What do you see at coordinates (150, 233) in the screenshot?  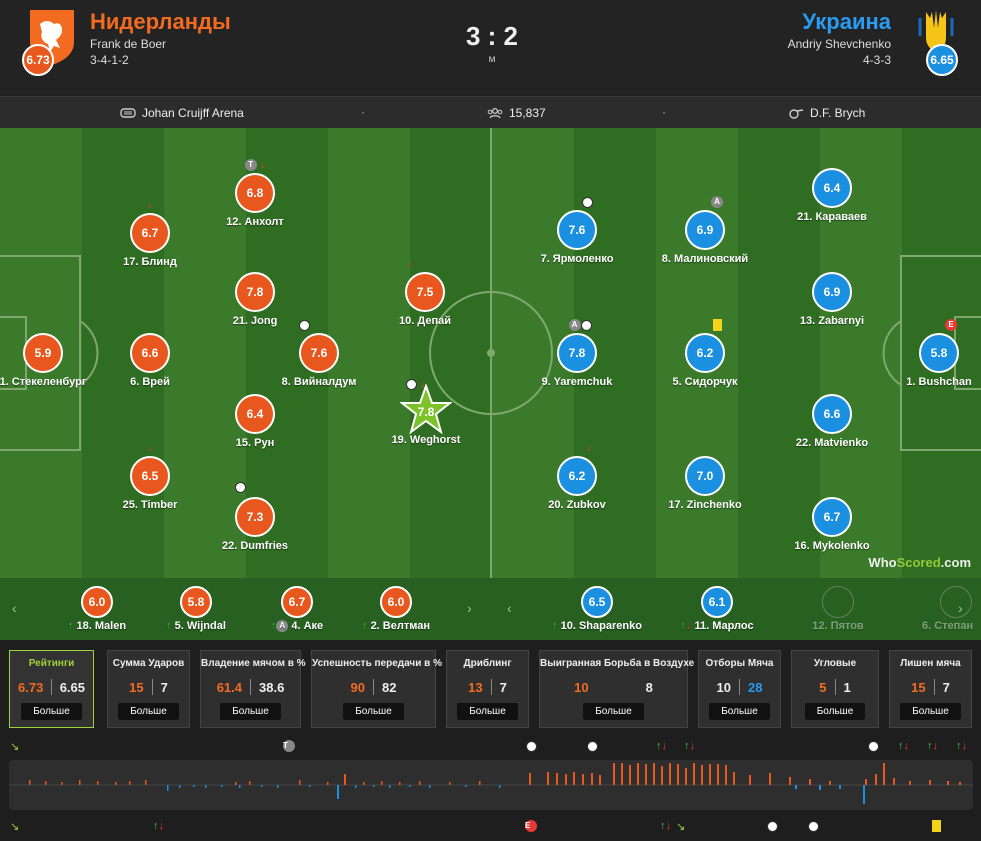 I see `player-home-blind: ↓ 6.7 17. Блинд` at bounding box center [150, 233].